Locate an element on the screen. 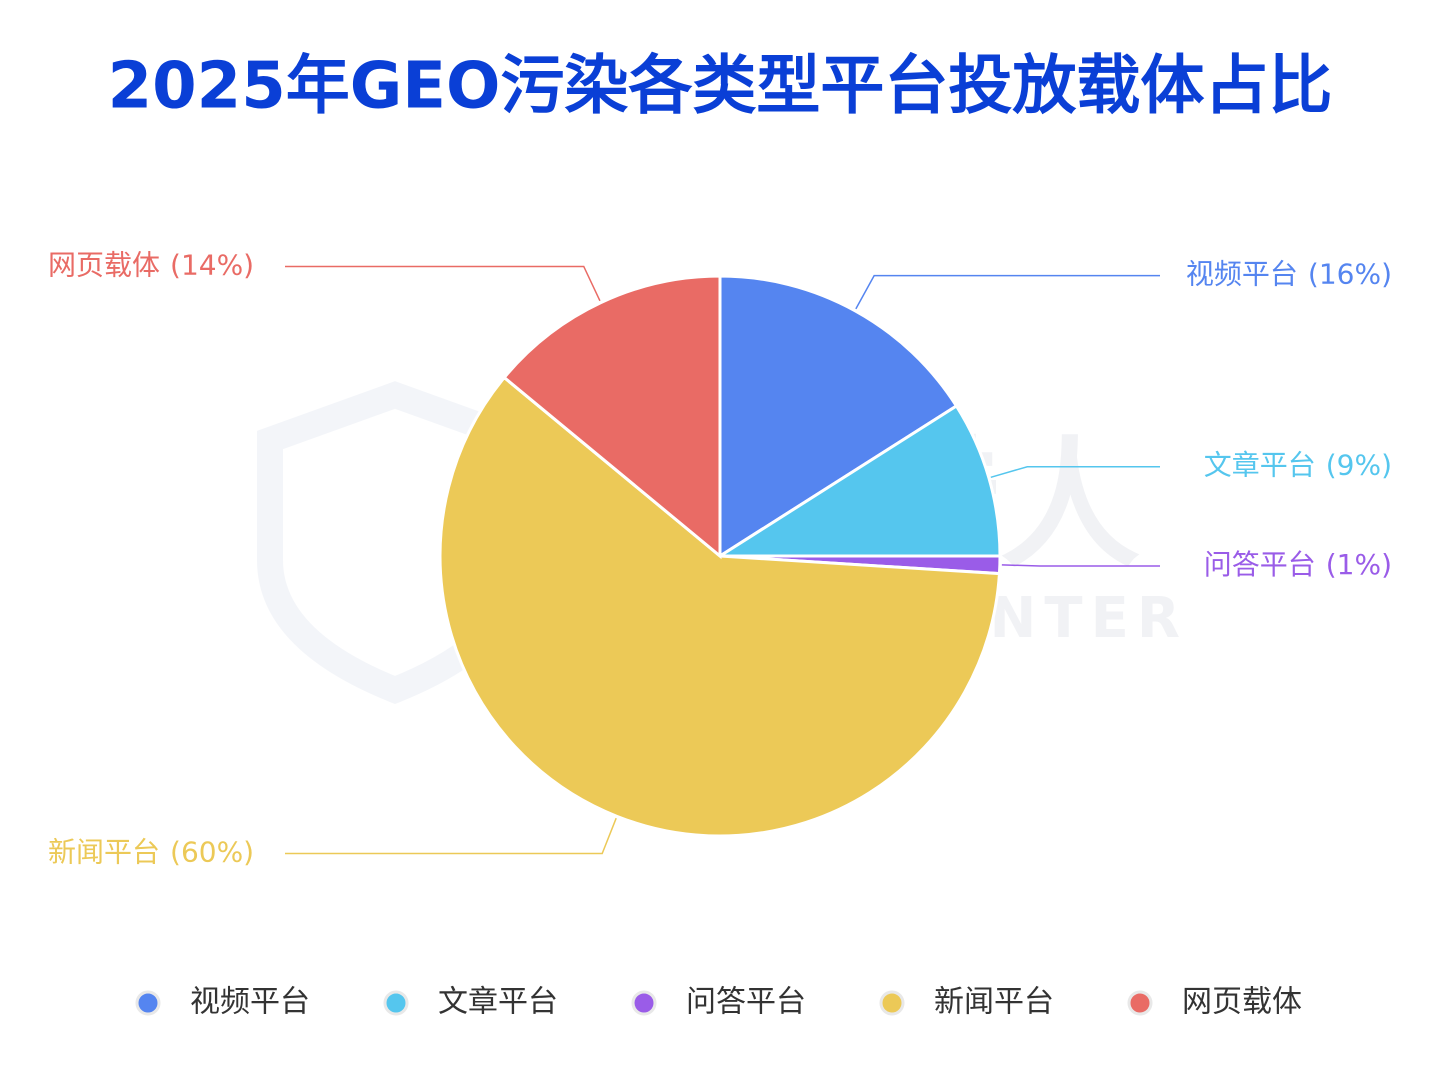 This screenshot has height=1086, width=1440. data-label: 网页载体 (14%) is located at coordinates (151, 264).